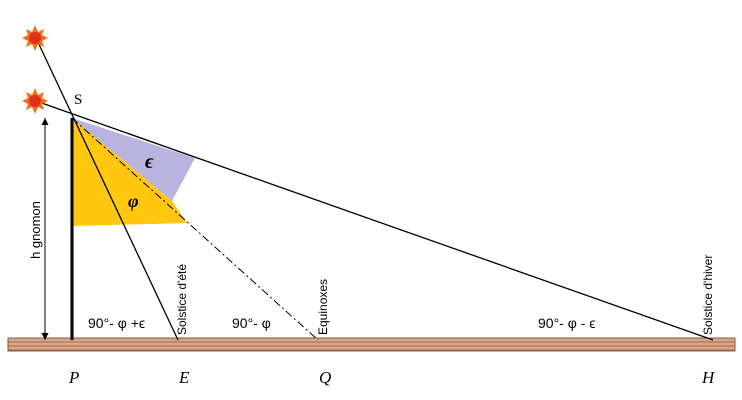 This screenshot has height=400, width=742. What do you see at coordinates (566, 323) in the screenshot?
I see `angle-text: 90°- φ - ϵ` at bounding box center [566, 323].